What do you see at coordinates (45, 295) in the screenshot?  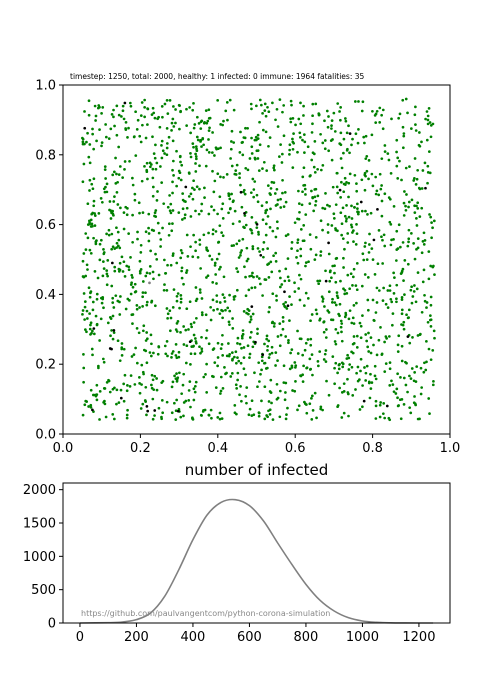 I see `y-tick-label: 0.4` at bounding box center [45, 295].